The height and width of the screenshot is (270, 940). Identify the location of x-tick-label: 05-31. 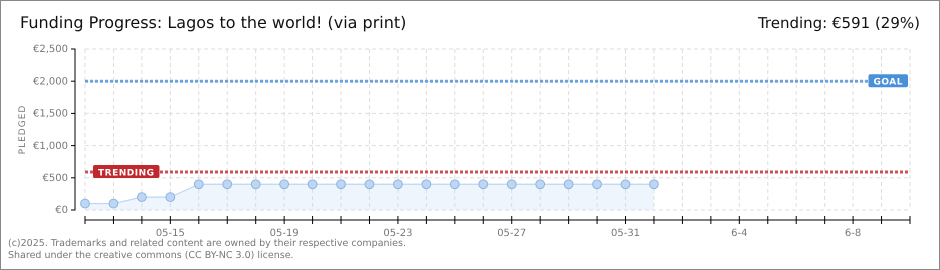
(625, 233).